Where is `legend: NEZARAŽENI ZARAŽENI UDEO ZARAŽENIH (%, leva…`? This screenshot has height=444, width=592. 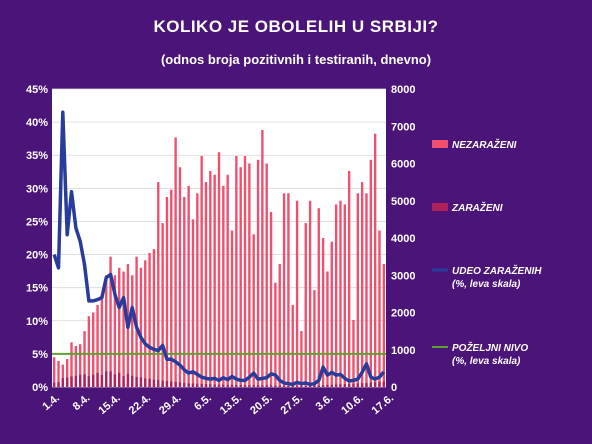
legend: NEZARAŽENI ZARAŽENI UDEO ZARAŽENIH (%, leva… is located at coordinates (487, 252).